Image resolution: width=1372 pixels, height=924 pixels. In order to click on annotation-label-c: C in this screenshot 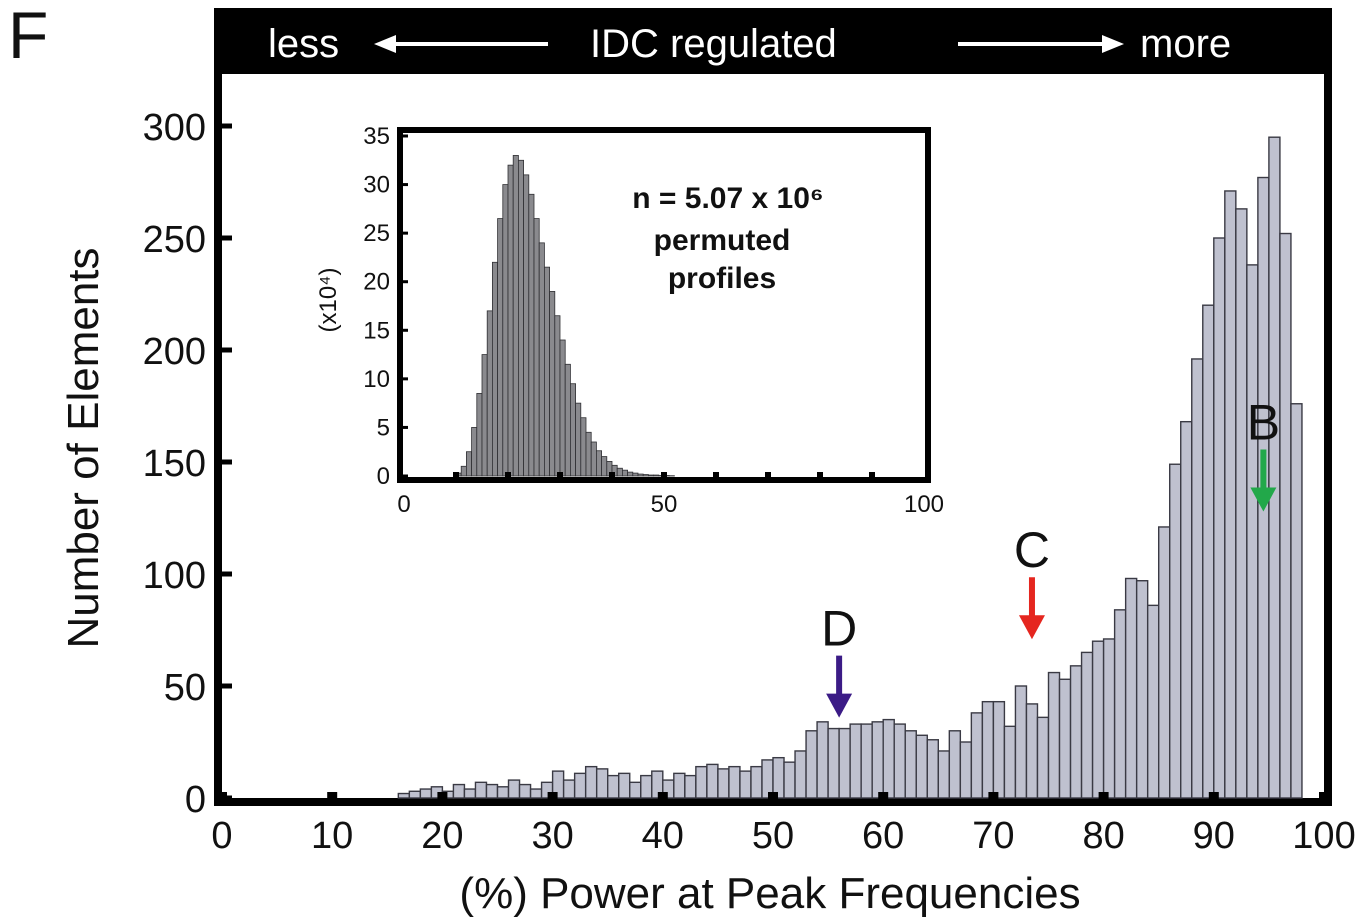, I will do `click(1032, 550)`.